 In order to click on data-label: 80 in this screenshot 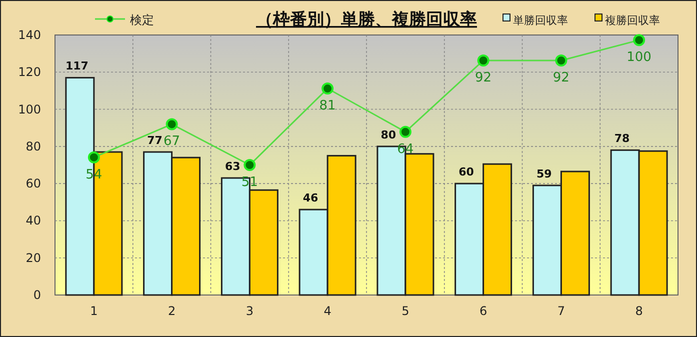, I will do `click(388, 135)`.